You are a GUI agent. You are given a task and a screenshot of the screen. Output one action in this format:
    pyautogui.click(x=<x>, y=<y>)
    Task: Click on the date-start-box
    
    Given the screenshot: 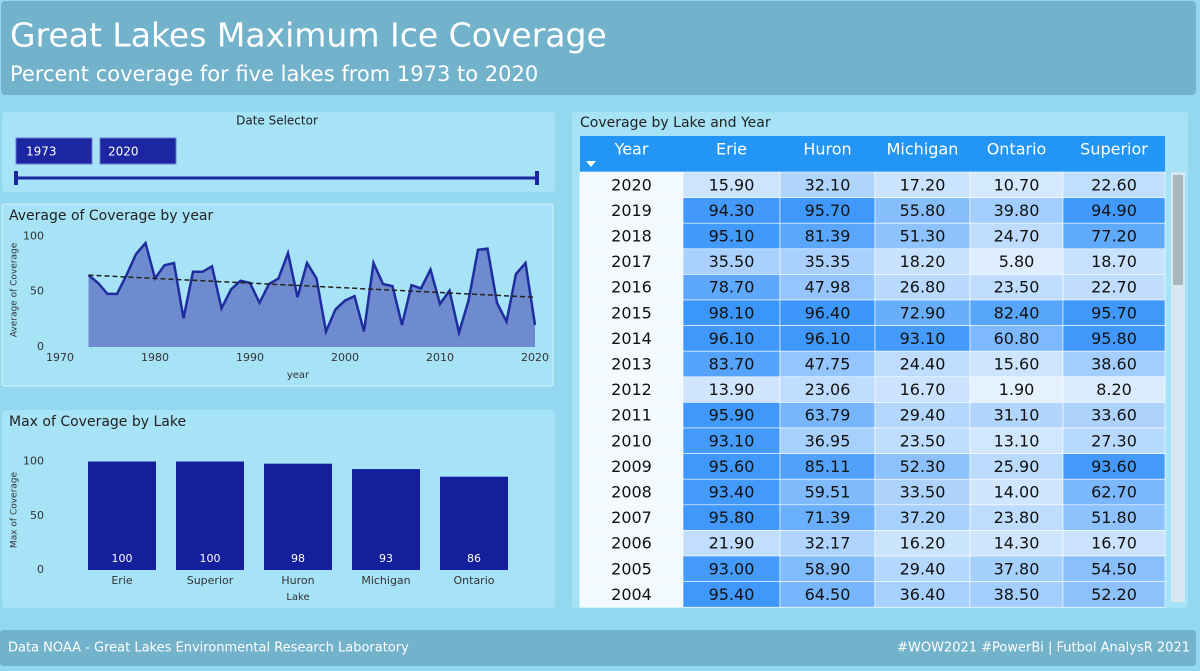 What is the action you would take?
    pyautogui.click(x=54, y=151)
    